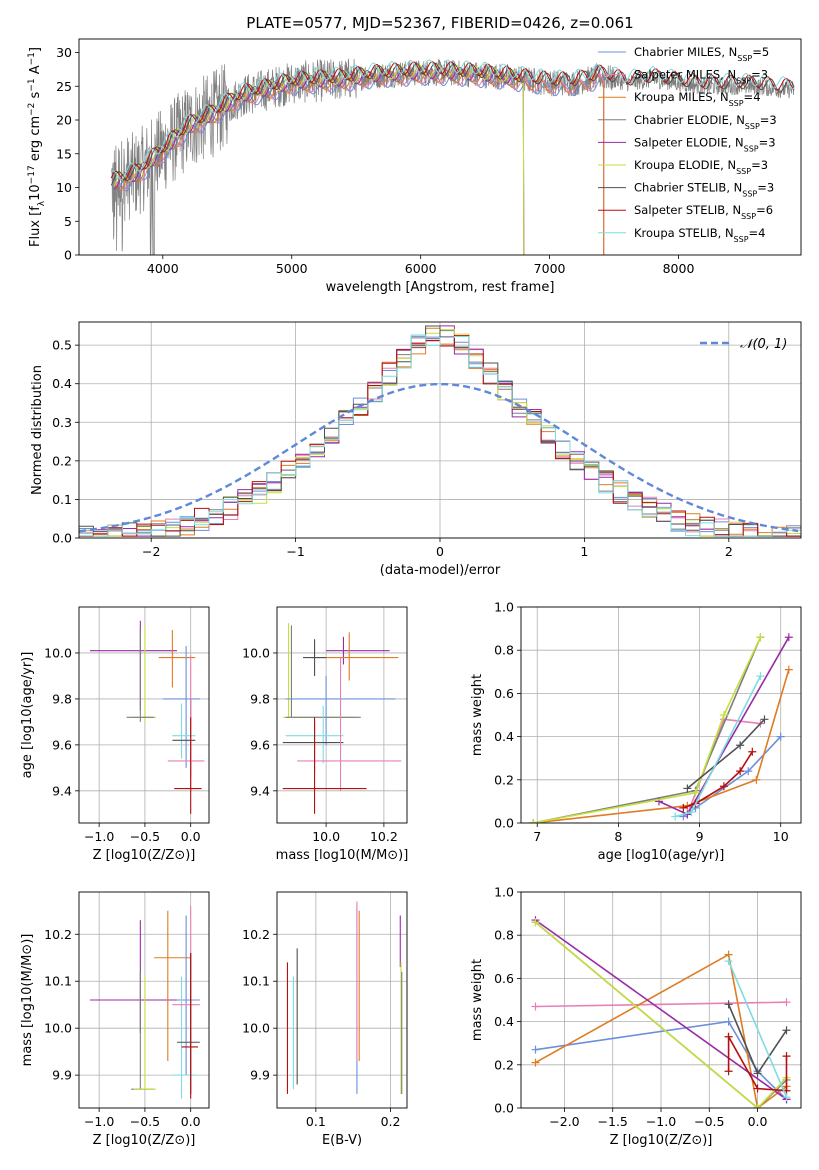 The image size is (819, 1170). Describe the element at coordinates (68, 255) in the screenshot. I see `y-tick-label: 0` at that location.